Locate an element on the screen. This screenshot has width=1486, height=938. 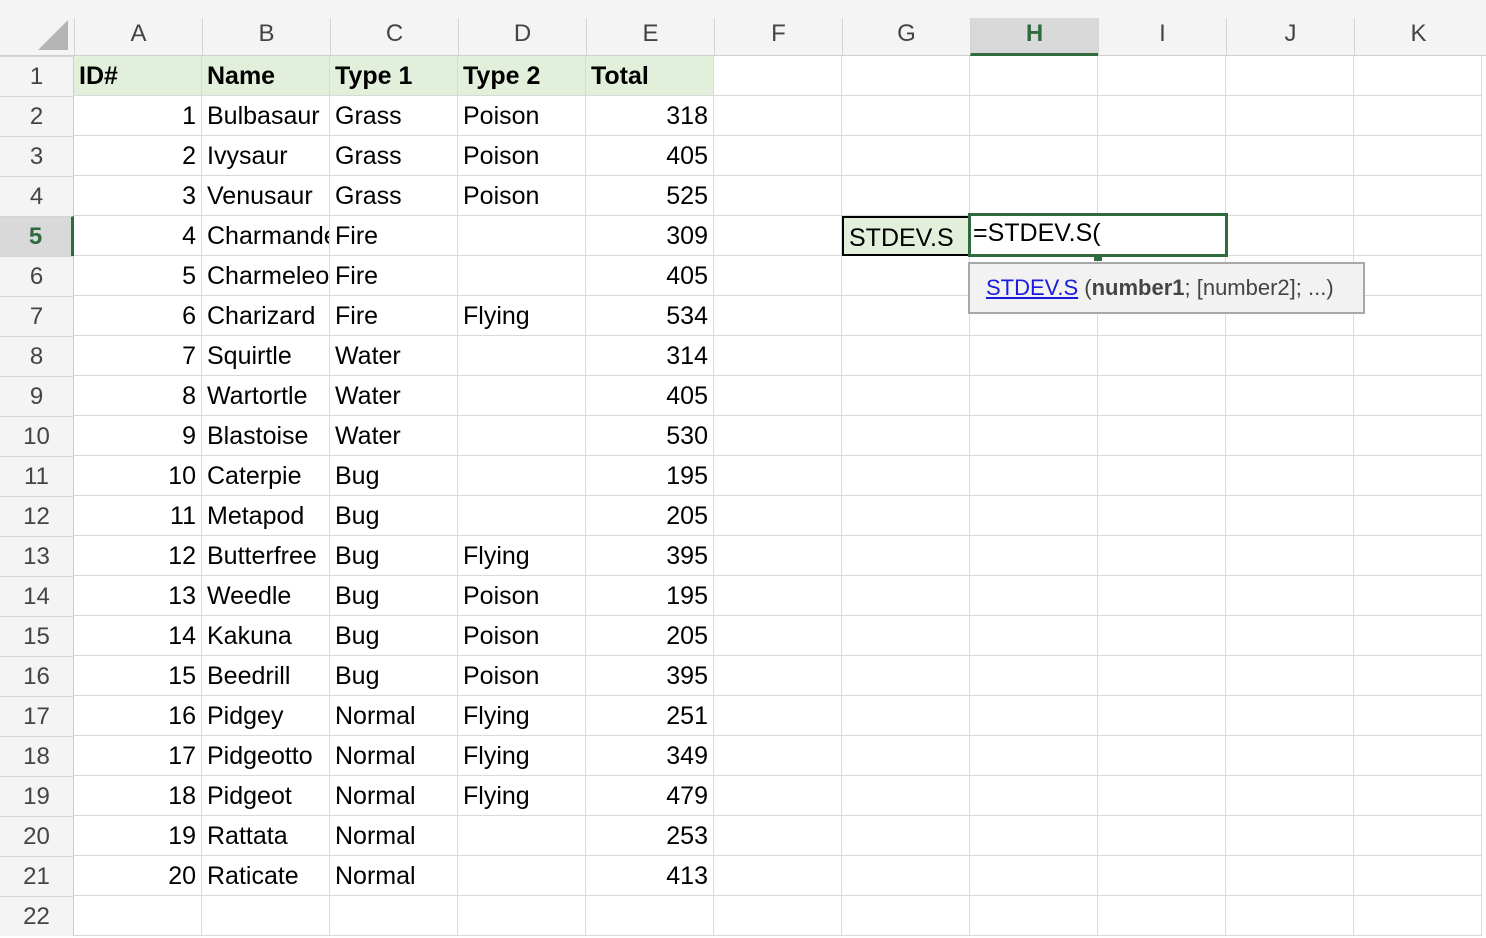
cell-F10 is located at coordinates (778, 436).